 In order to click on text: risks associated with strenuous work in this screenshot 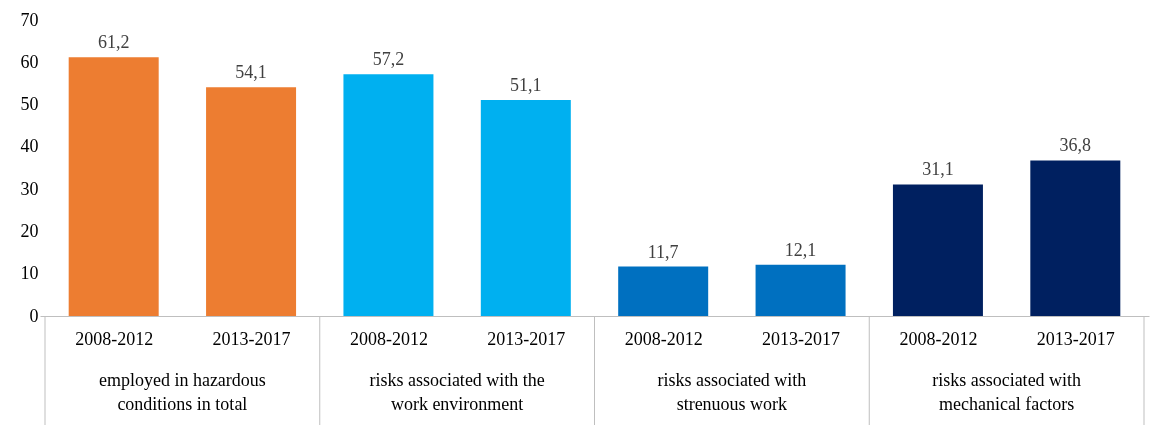, I will do `click(732, 392)`.